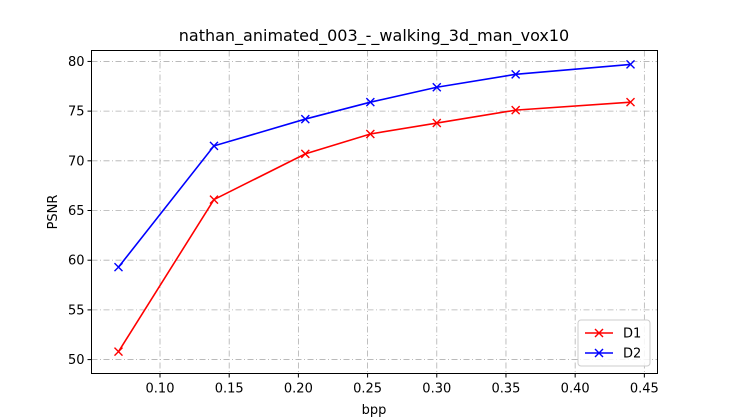  What do you see at coordinates (160, 389) in the screenshot?
I see `x-tick-label: 0.10` at bounding box center [160, 389].